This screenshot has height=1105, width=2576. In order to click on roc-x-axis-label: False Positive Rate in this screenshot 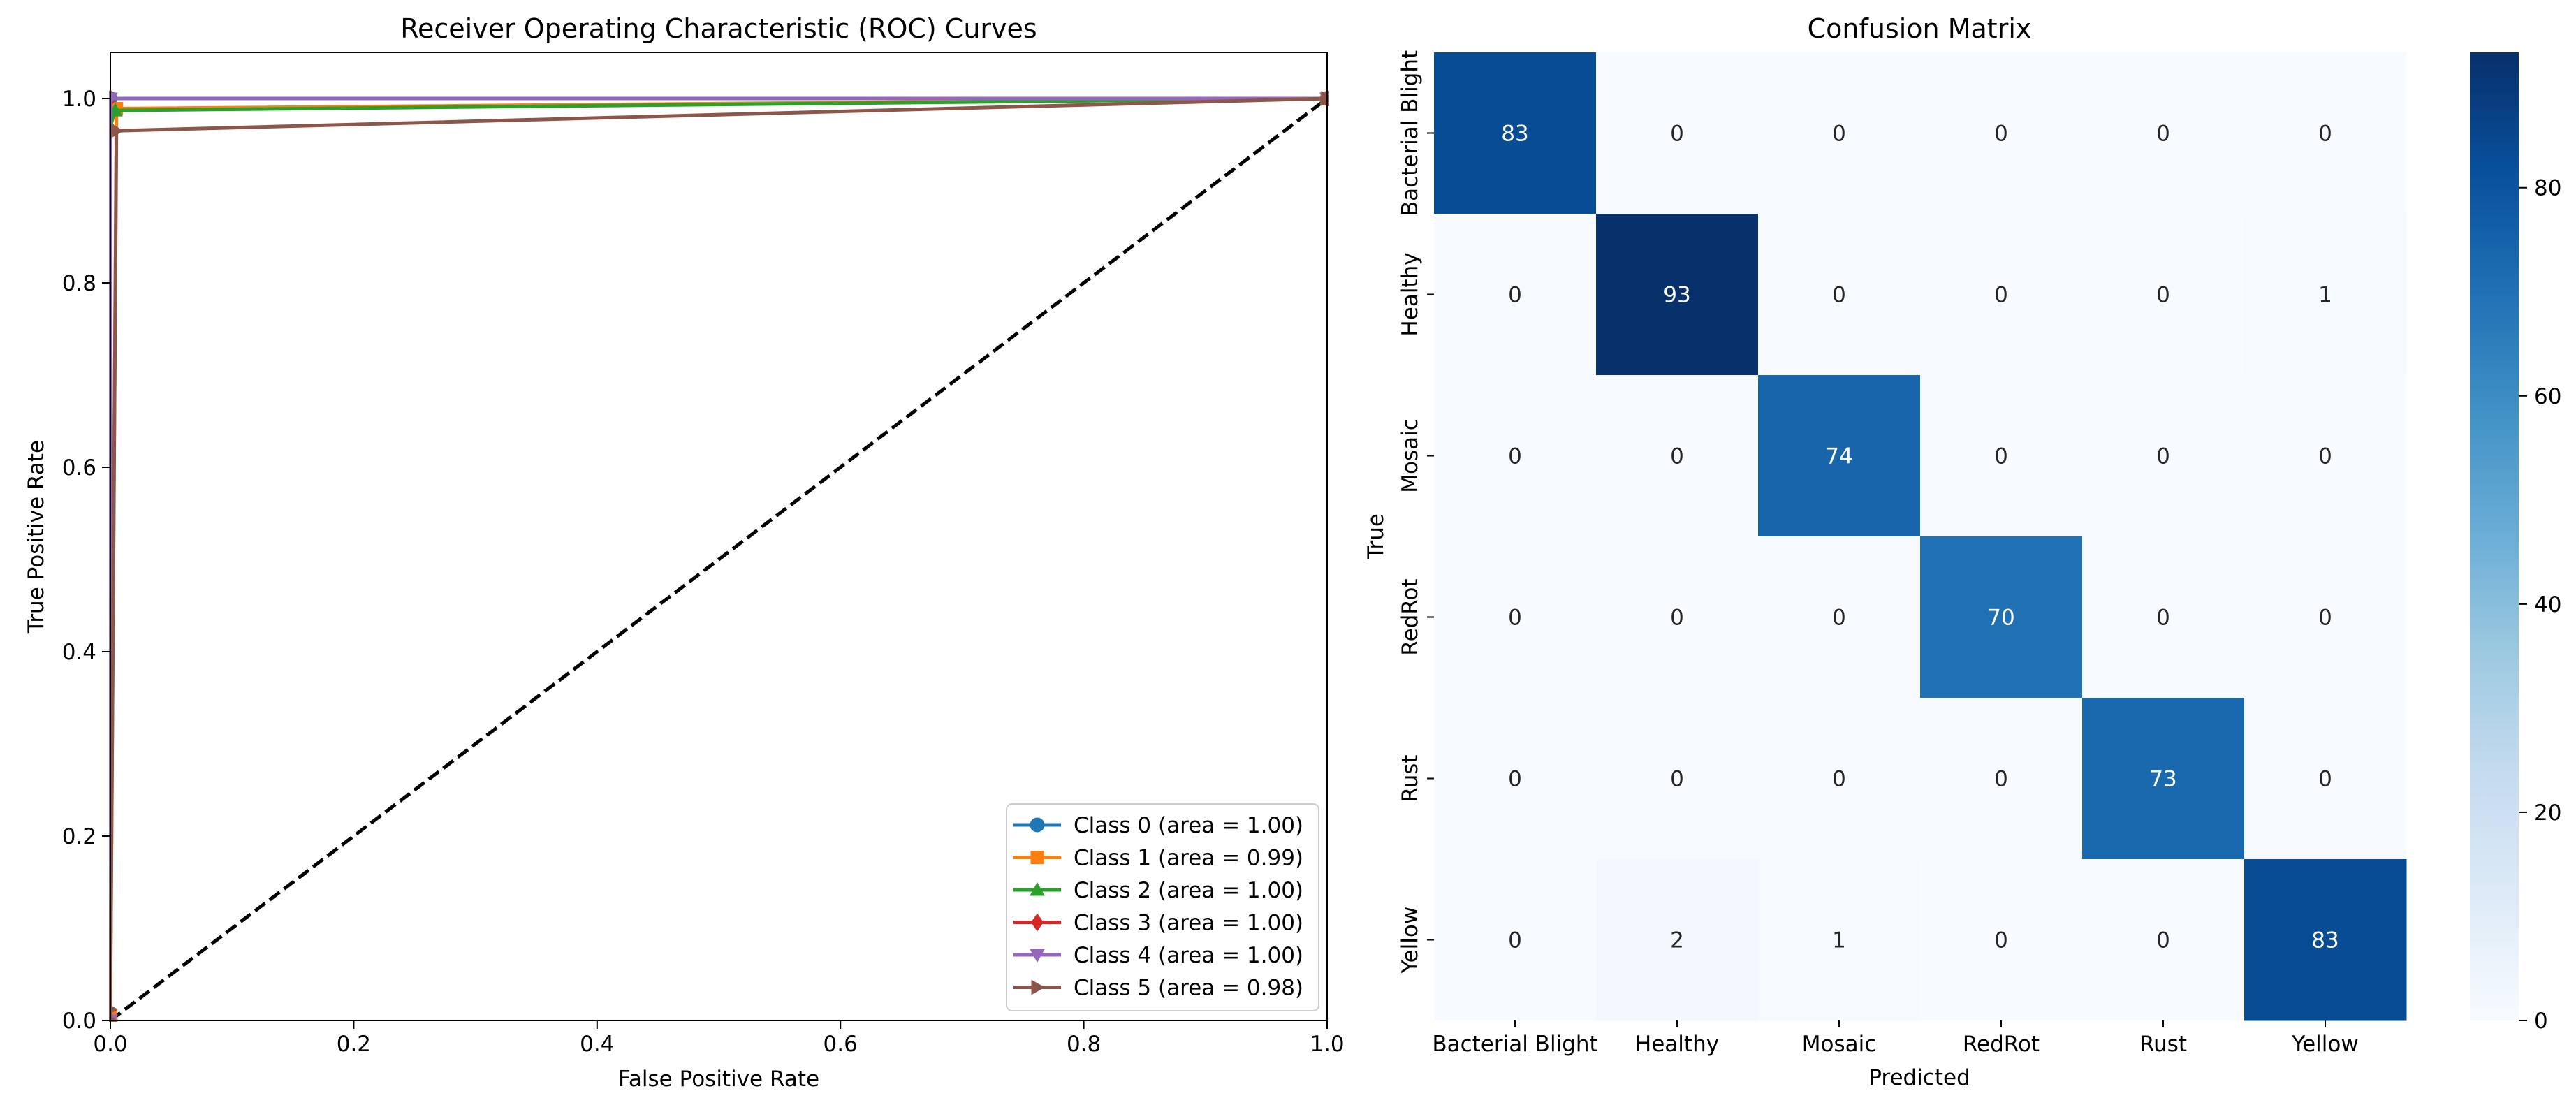, I will do `click(718, 1079)`.